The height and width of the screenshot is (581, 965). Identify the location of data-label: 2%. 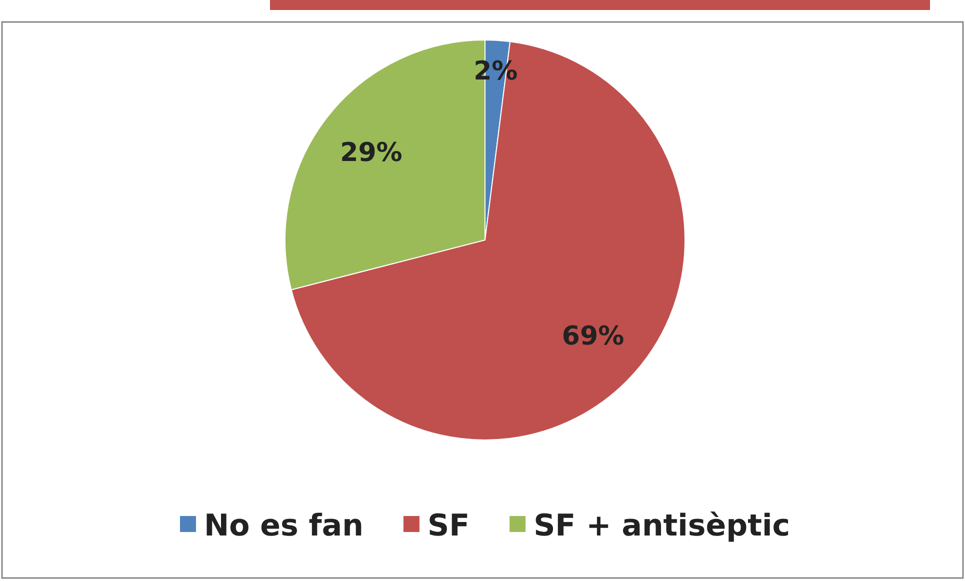
(496, 71).